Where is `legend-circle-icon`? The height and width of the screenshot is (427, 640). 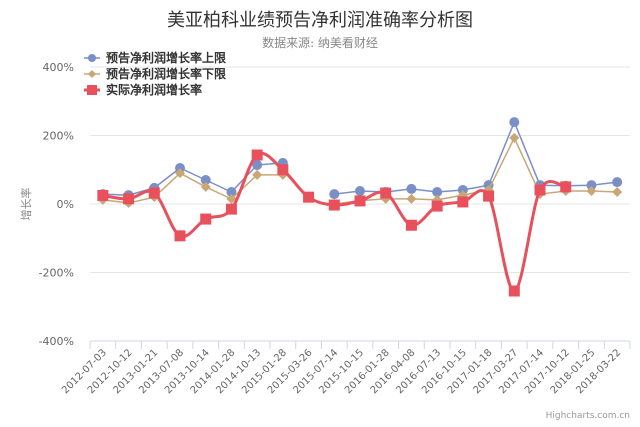 legend-circle-icon is located at coordinates (92, 58).